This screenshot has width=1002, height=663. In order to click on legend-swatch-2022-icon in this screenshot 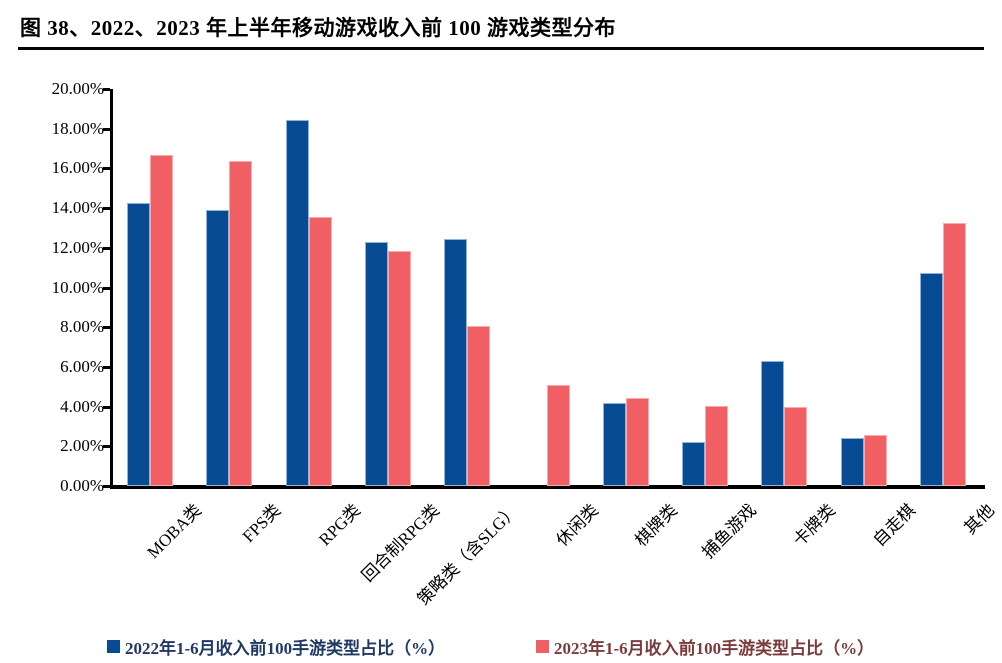, I will do `click(113, 646)`.